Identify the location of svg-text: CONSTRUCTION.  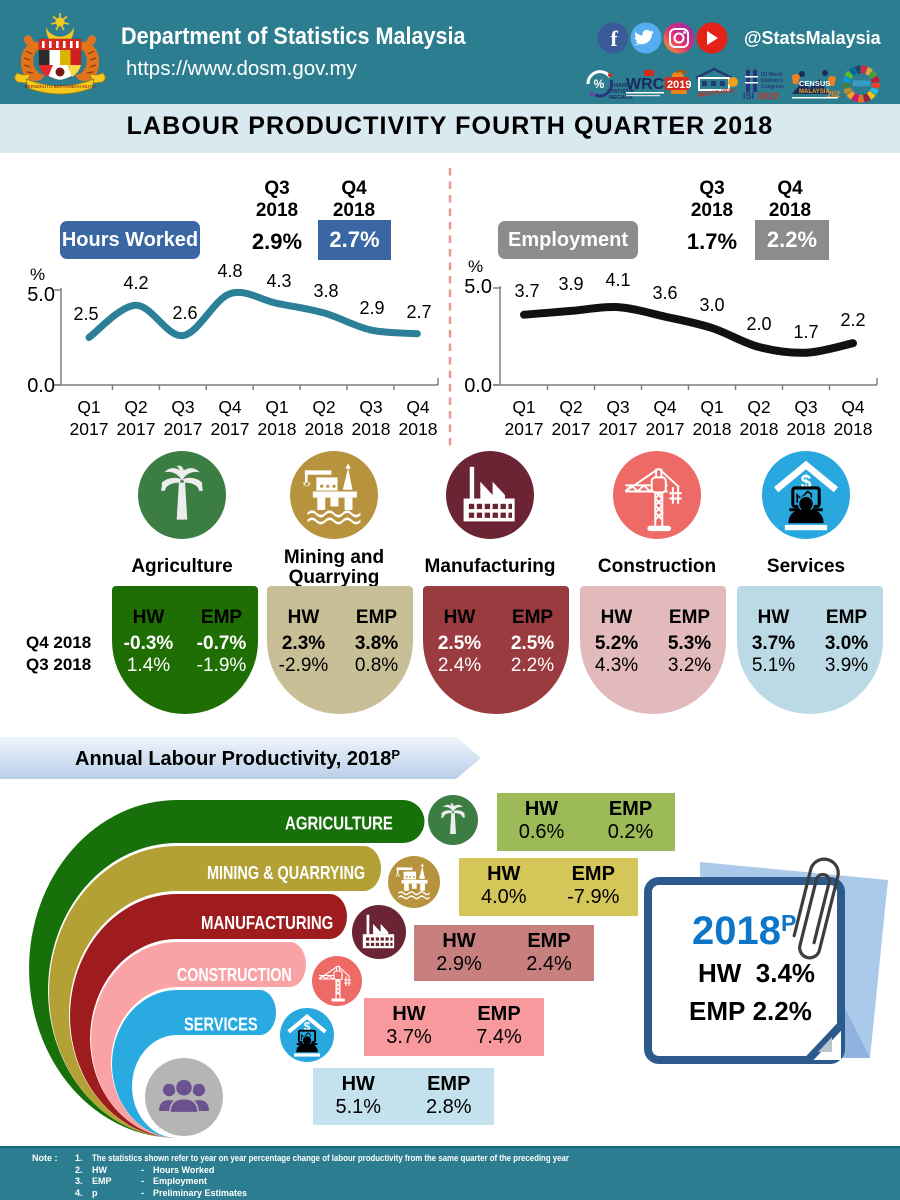
(234, 975).